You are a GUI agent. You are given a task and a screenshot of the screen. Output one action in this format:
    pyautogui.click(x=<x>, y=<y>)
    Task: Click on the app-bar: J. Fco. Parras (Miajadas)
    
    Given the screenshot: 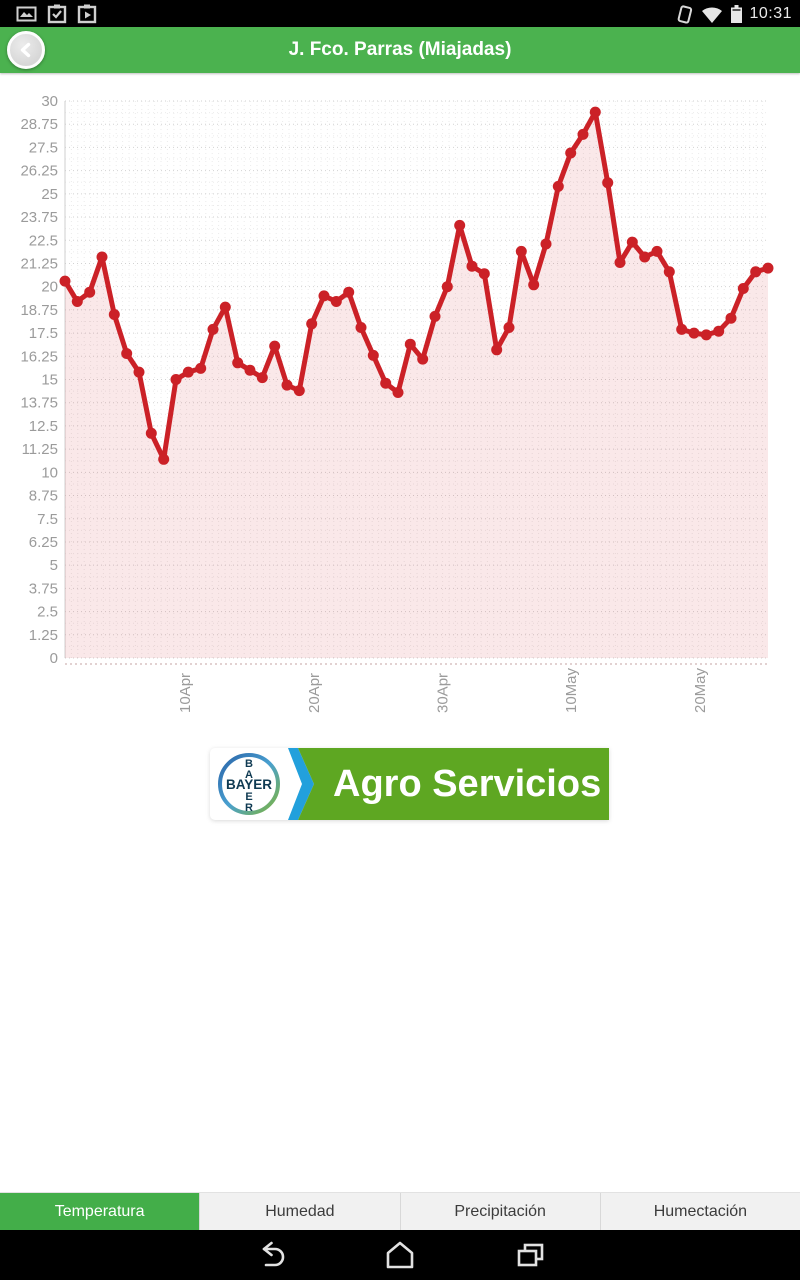 What is the action you would take?
    pyautogui.click(x=400, y=50)
    